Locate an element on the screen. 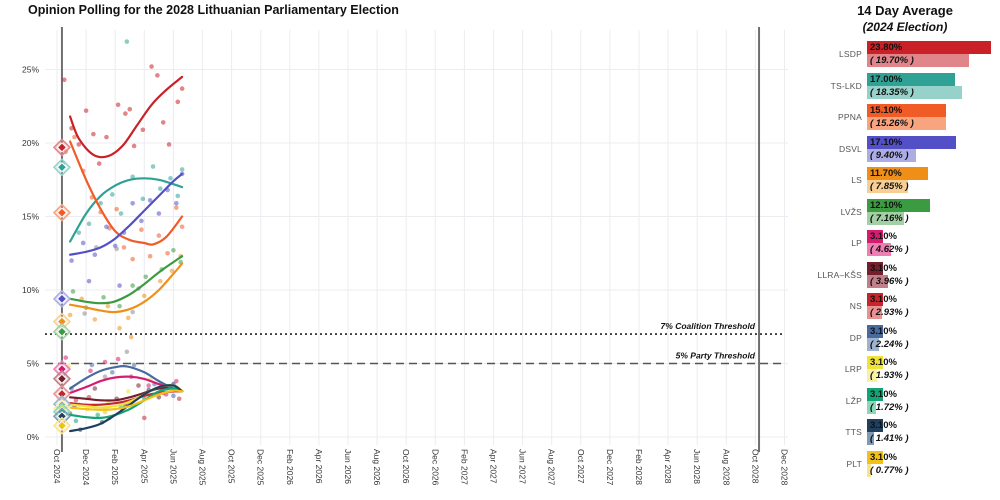  party-bars-plt: 3.10%( 0.77% ) is located at coordinates (932, 463).